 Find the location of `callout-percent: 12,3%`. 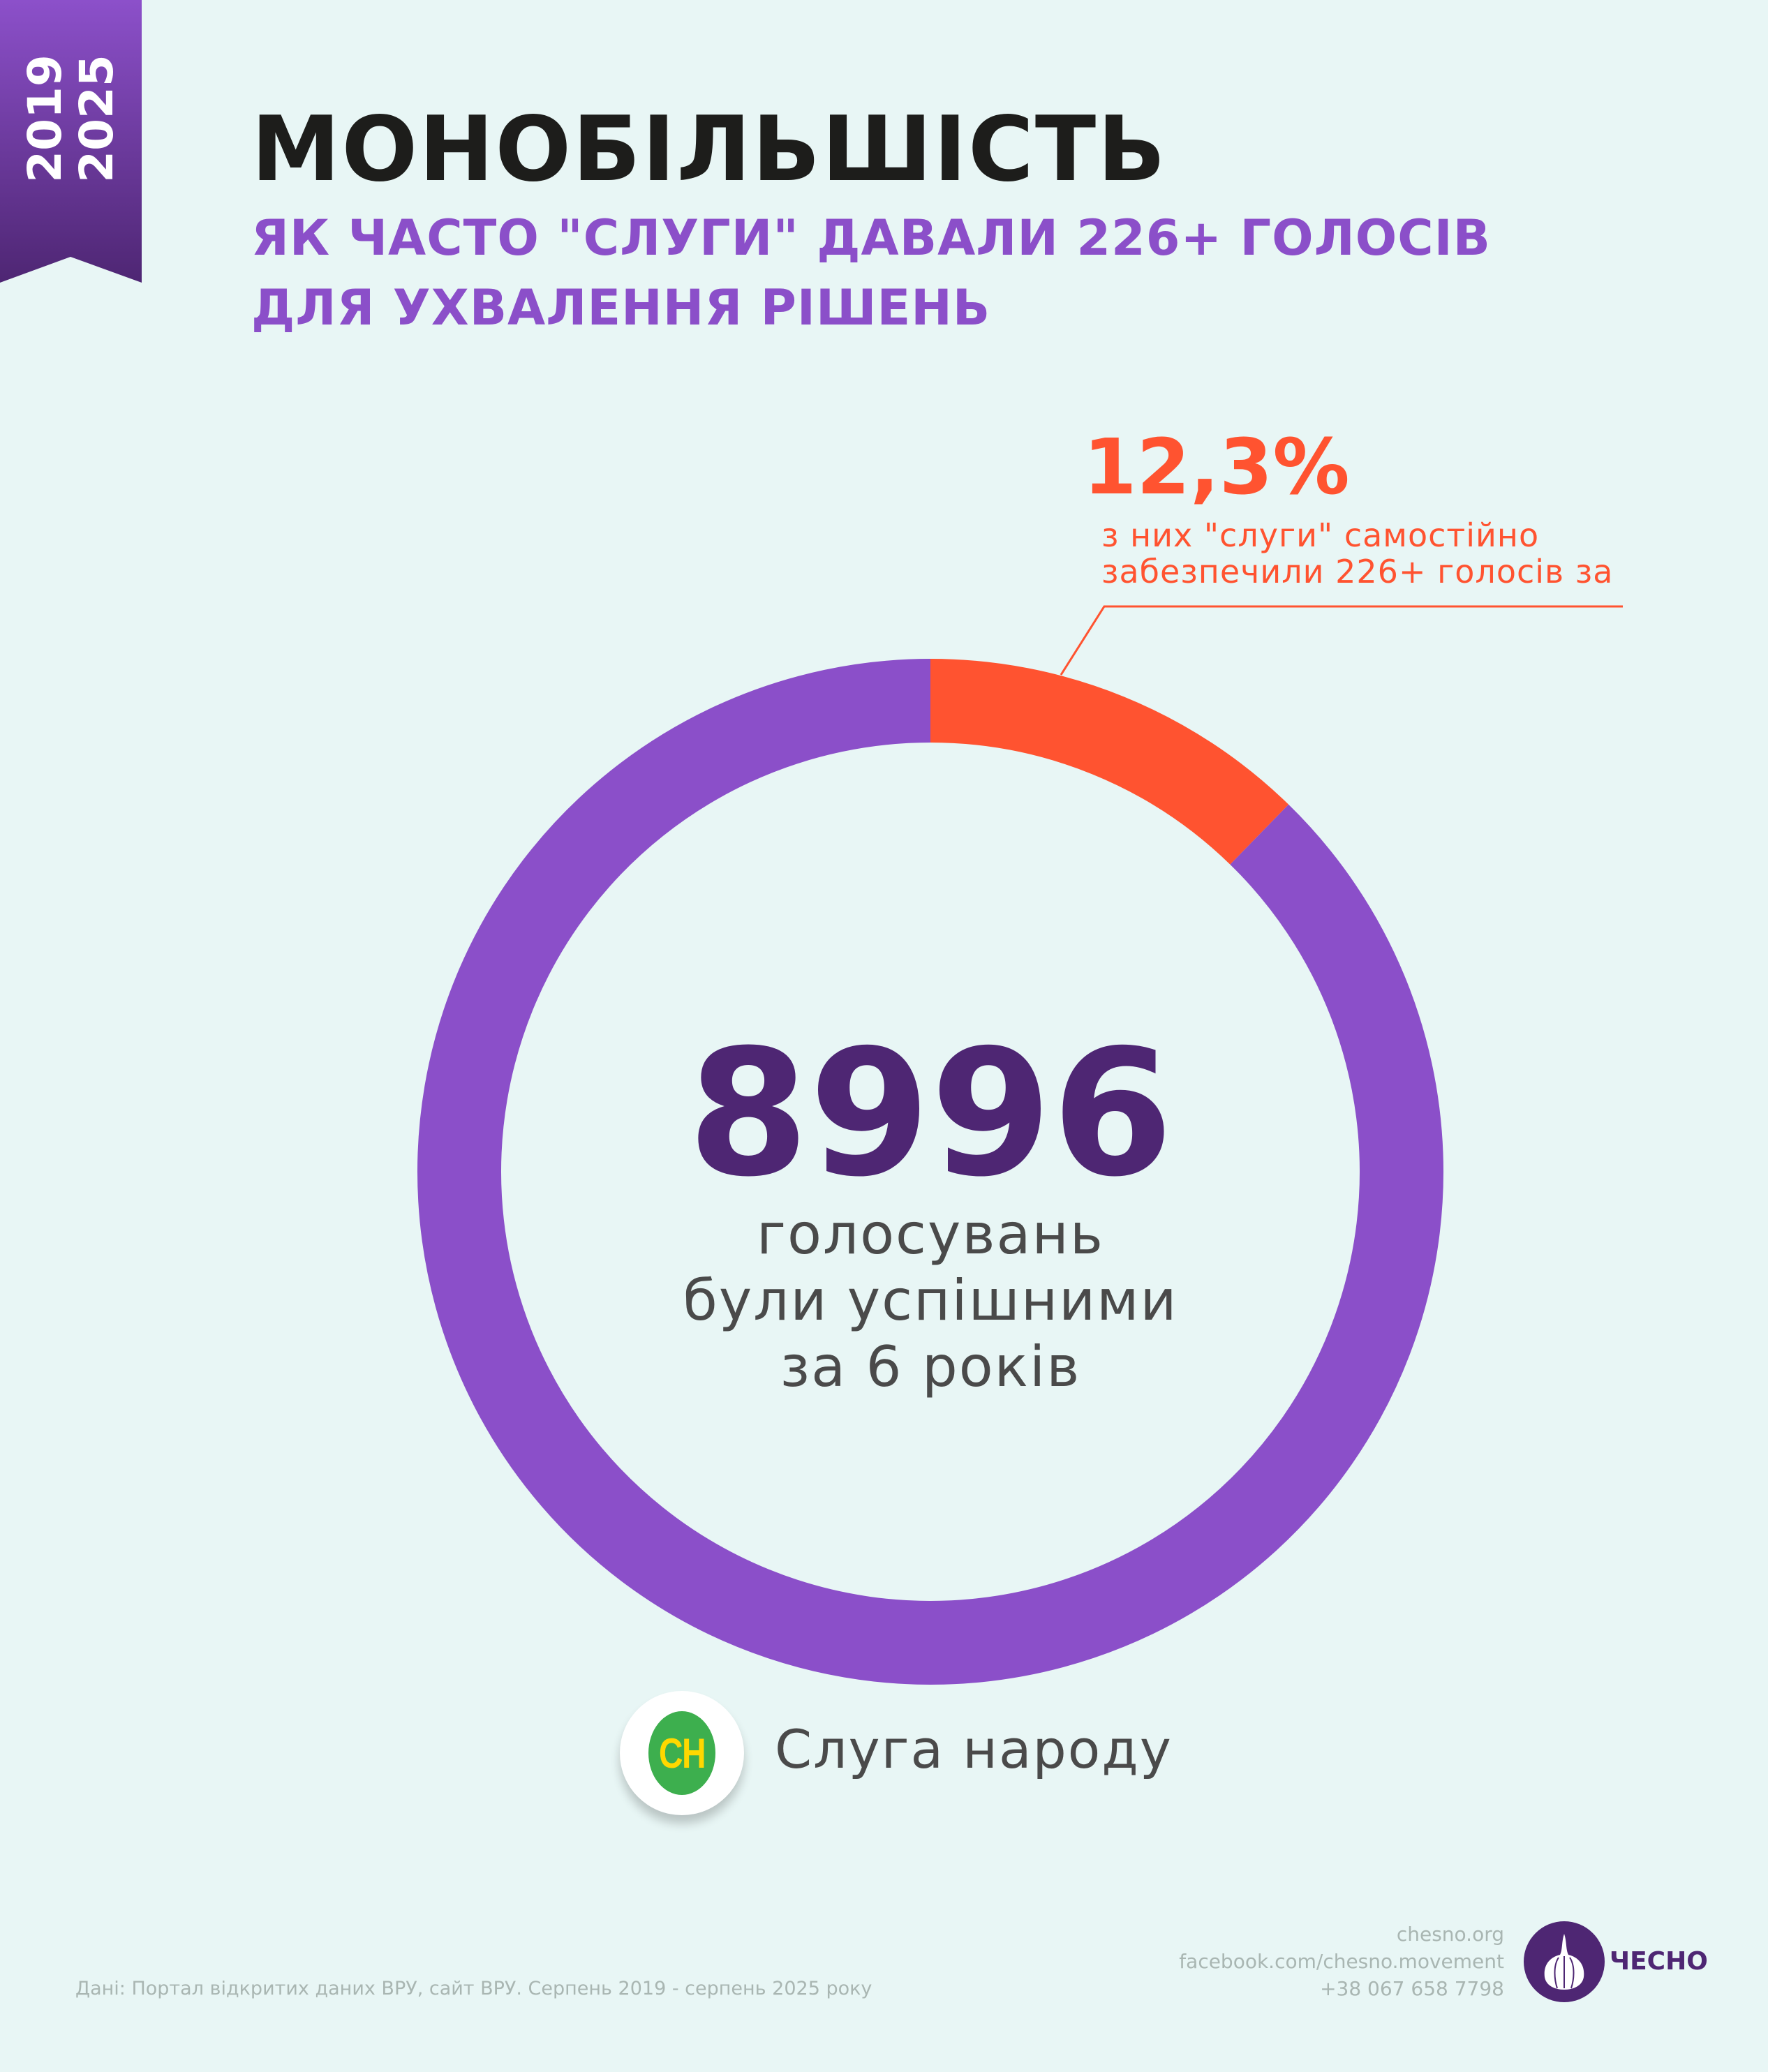

callout-percent: 12,3% is located at coordinates (1216, 467).